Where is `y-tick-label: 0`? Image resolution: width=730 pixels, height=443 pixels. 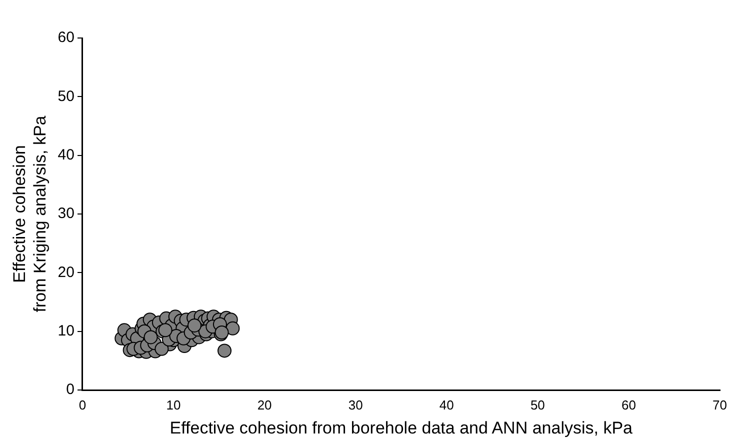 y-tick-label: 0 is located at coordinates (70, 389).